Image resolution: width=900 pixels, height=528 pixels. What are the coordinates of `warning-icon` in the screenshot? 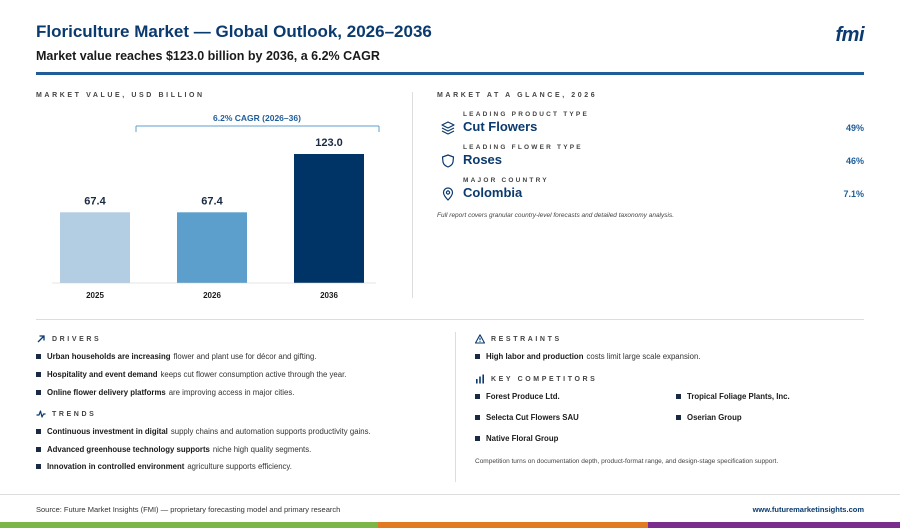 It's located at (480, 339).